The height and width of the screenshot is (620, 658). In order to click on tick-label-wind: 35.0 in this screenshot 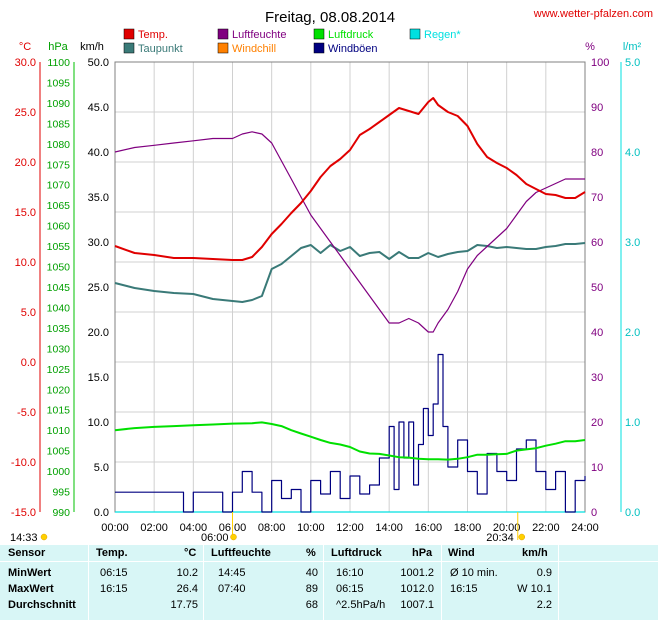, I will do `click(98, 198)`.